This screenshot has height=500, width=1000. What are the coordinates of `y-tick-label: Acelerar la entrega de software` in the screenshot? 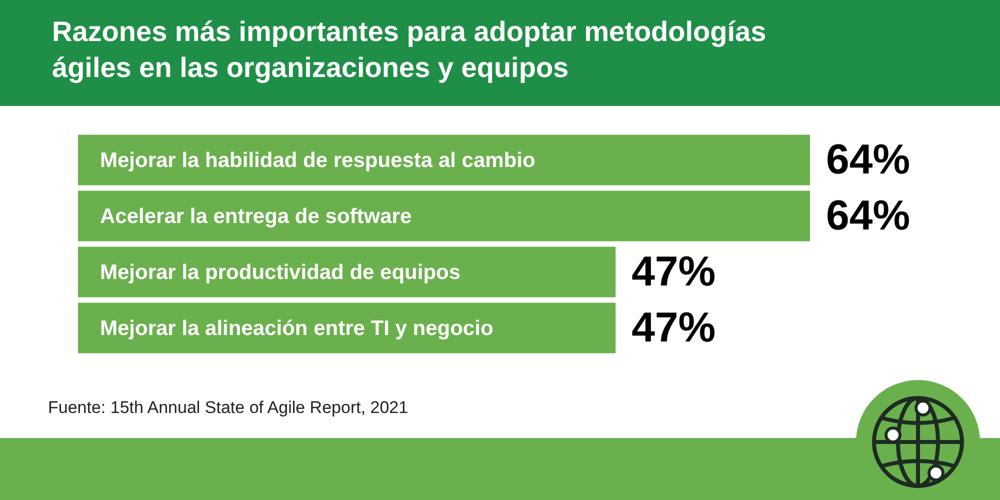 It's located at (256, 216).